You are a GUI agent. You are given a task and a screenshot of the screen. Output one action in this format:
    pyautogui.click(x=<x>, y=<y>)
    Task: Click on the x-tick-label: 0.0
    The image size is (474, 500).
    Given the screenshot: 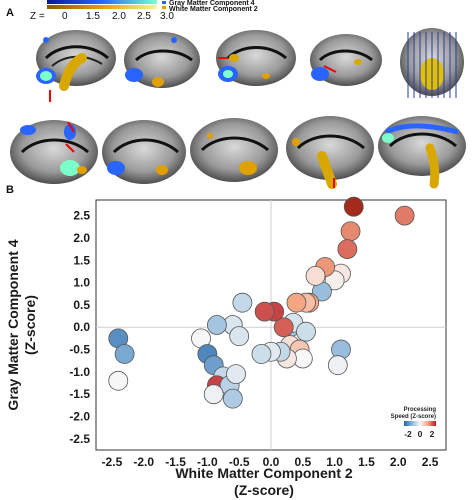 What is the action you would take?
    pyautogui.click(x=271, y=462)
    